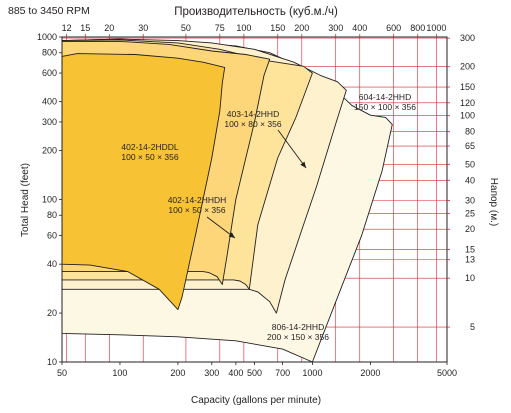  Describe the element at coordinates (470, 201) in the screenshot. I see `right-tick-label: 30` at that location.